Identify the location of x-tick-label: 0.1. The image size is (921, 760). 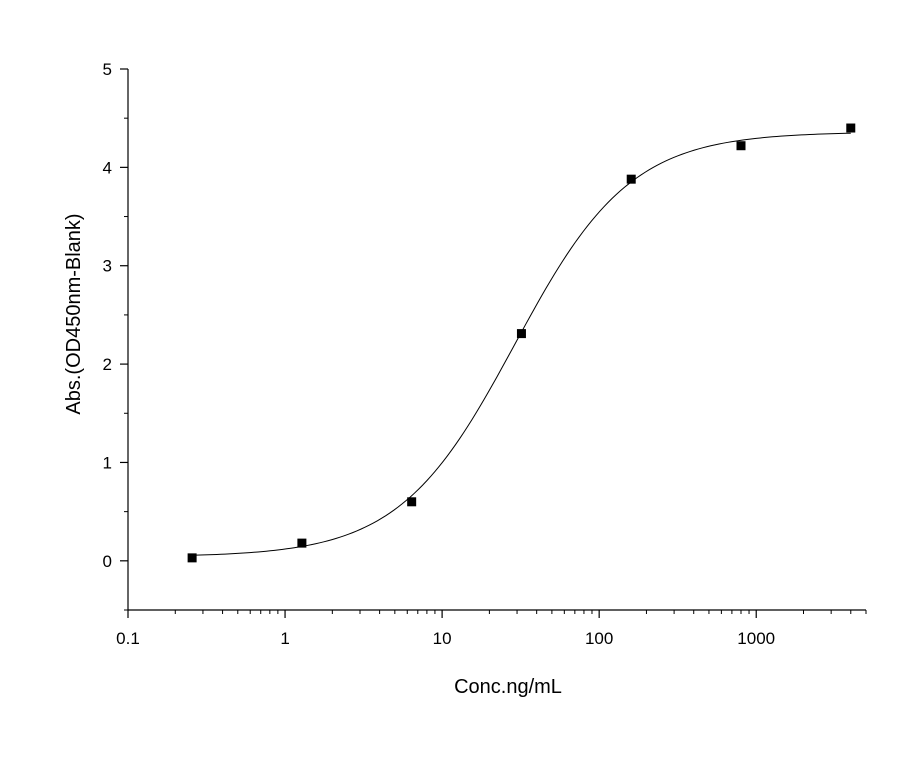
(128, 638).